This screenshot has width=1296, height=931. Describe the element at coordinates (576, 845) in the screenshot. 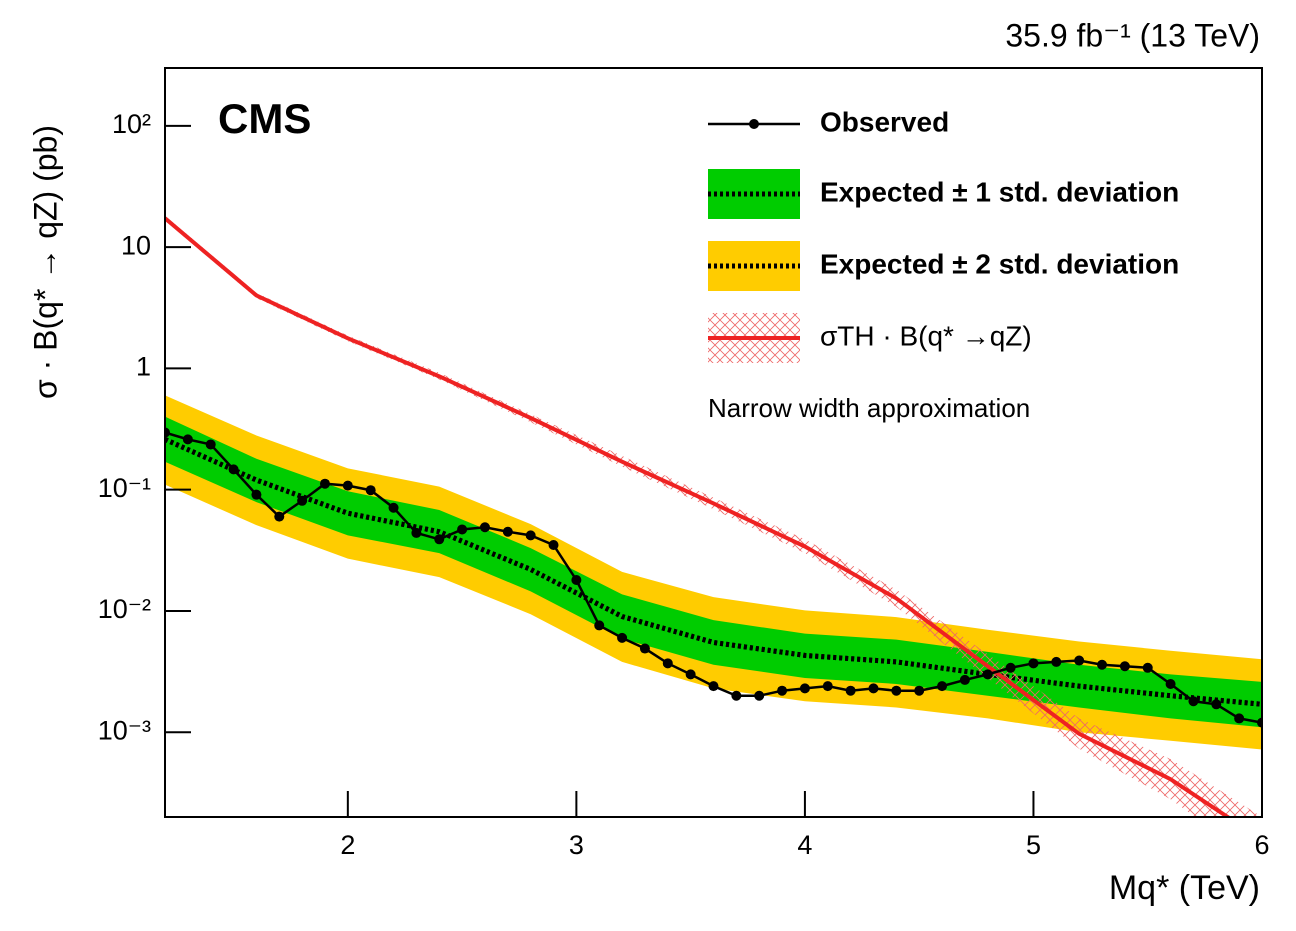

I see `x-tick-label: 3` at that location.